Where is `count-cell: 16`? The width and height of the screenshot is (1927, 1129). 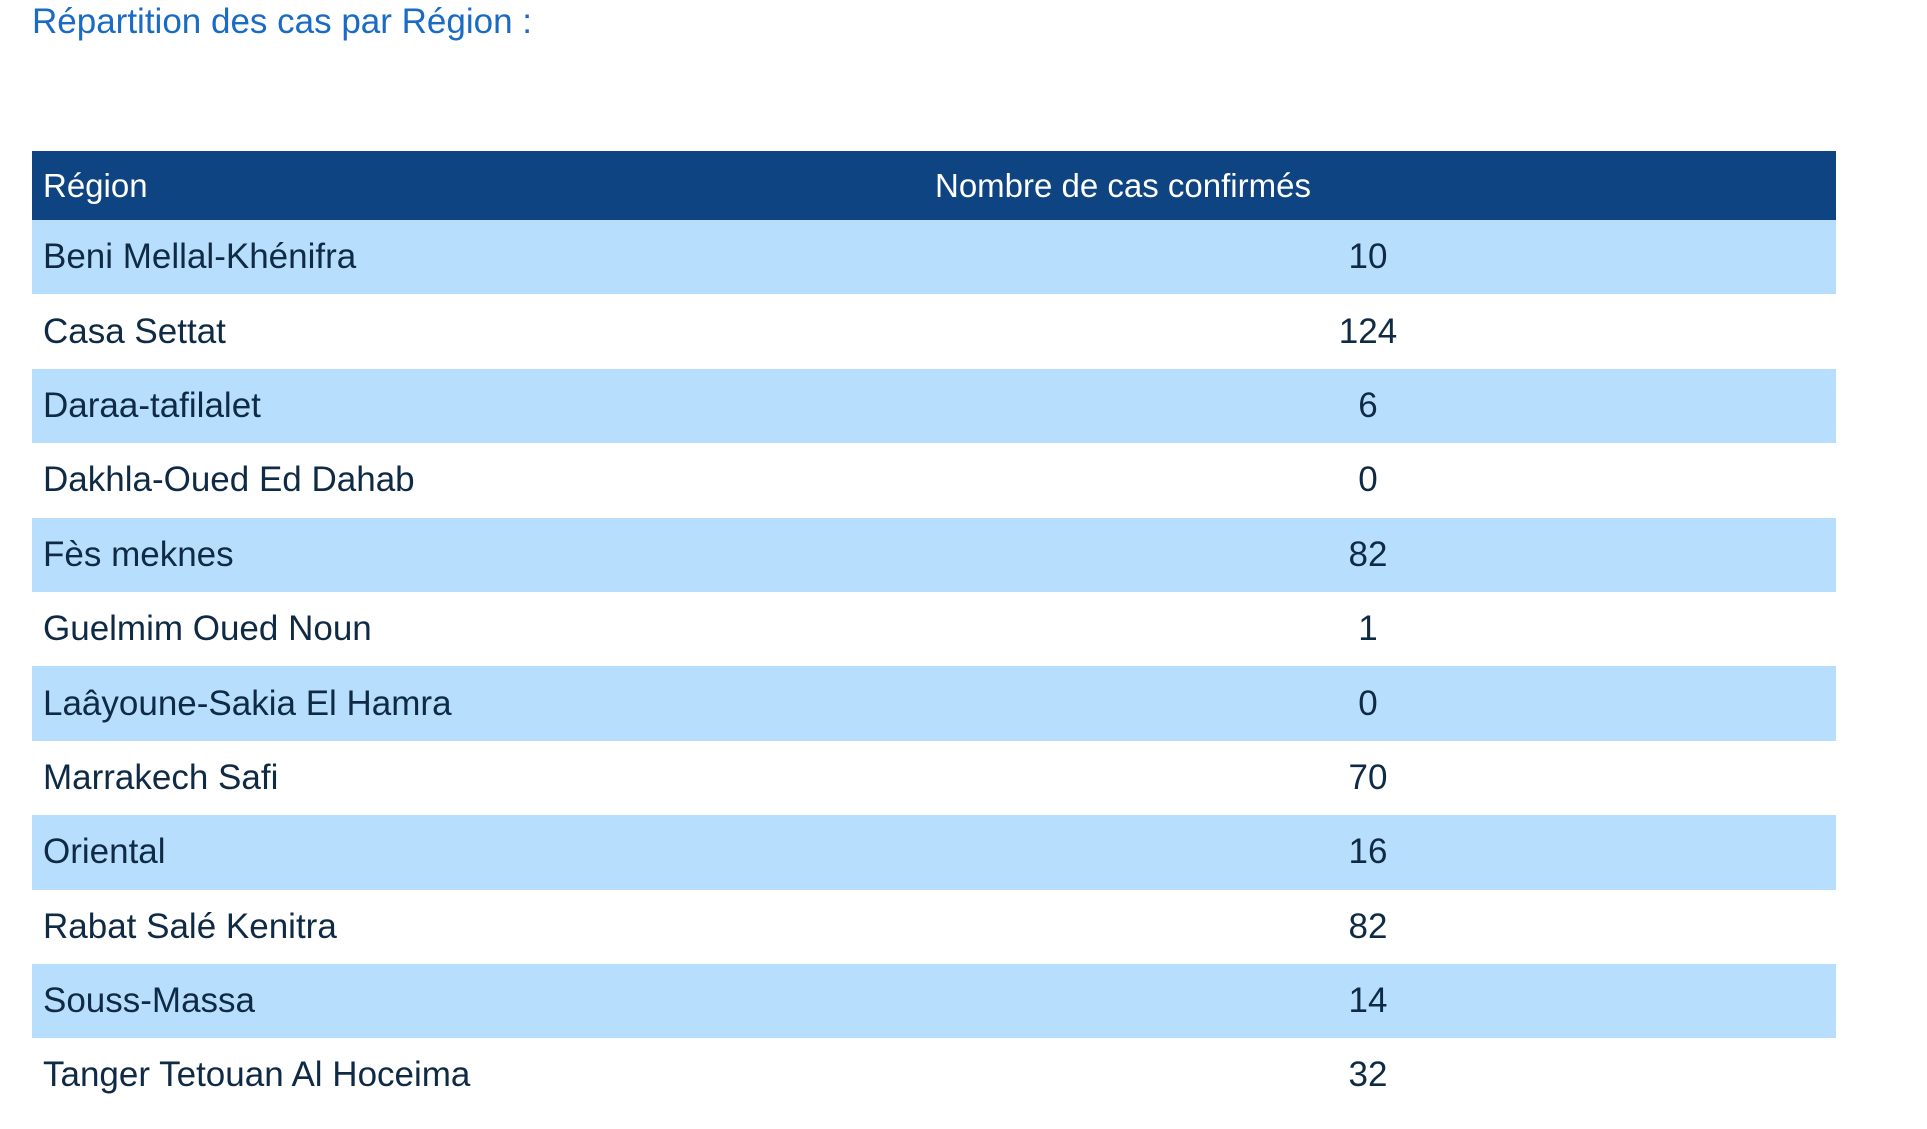
count-cell: 16 is located at coordinates (1368, 852).